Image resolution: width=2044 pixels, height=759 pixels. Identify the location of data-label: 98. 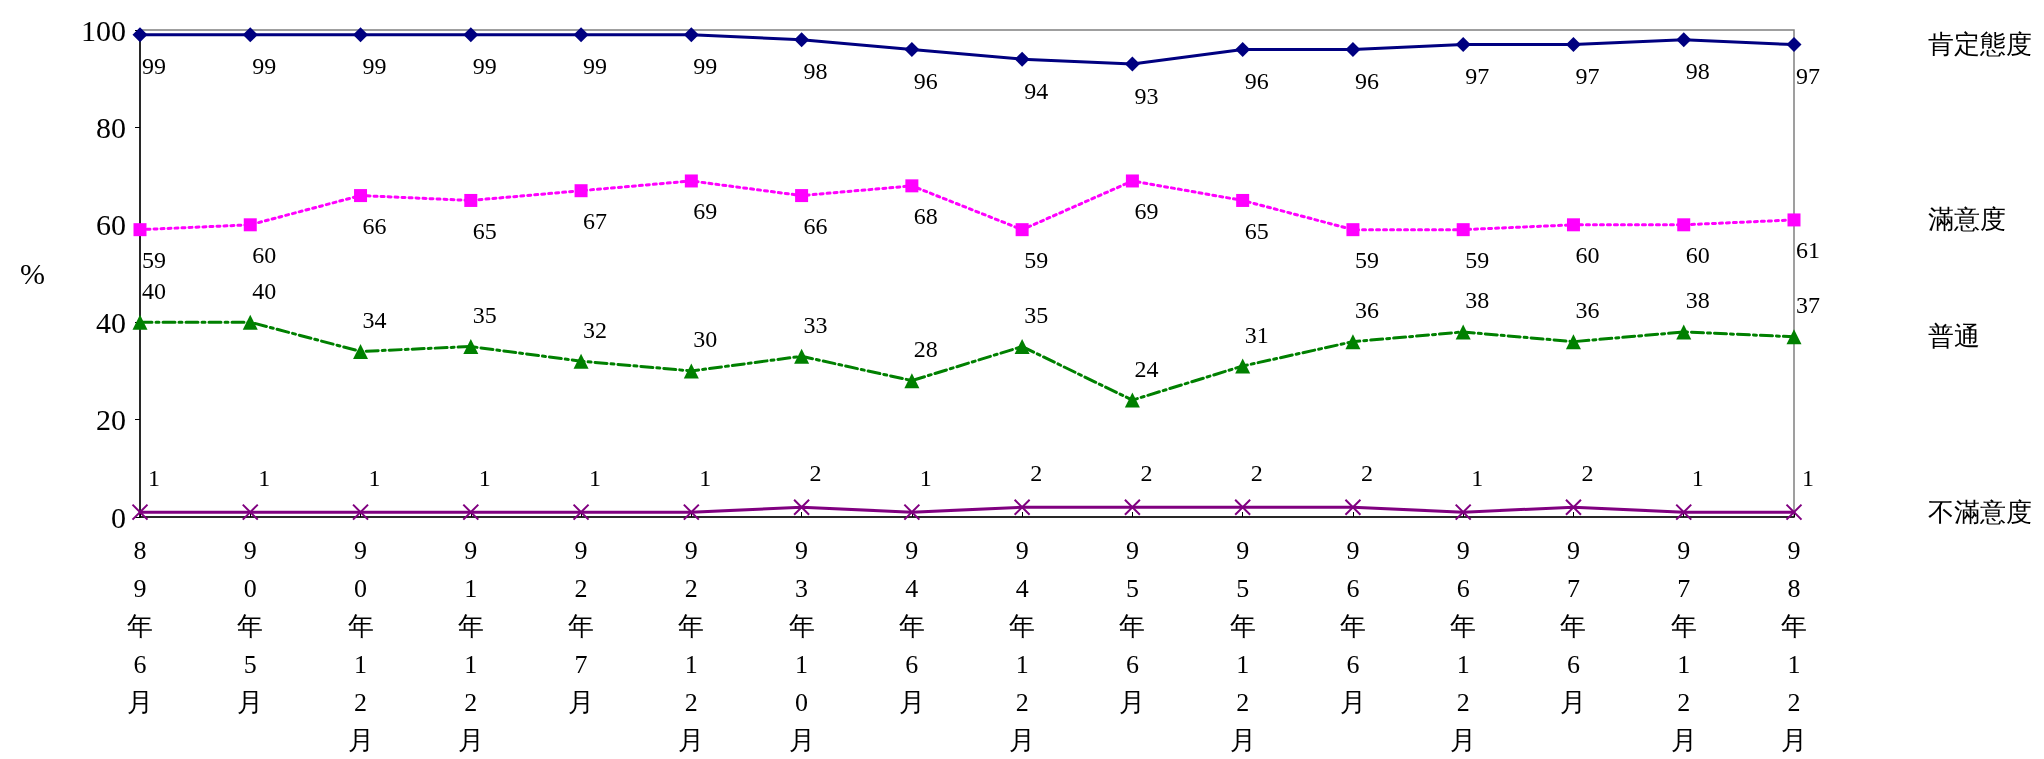
(815, 71).